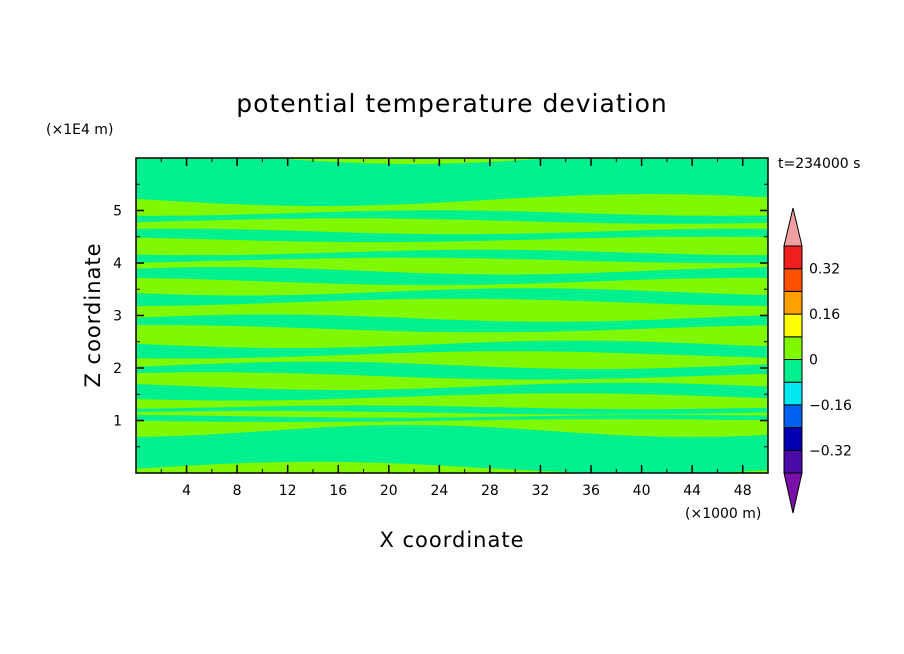 This screenshot has width=904, height=654. What do you see at coordinates (692, 491) in the screenshot?
I see `x-tick-label: 44` at bounding box center [692, 491].